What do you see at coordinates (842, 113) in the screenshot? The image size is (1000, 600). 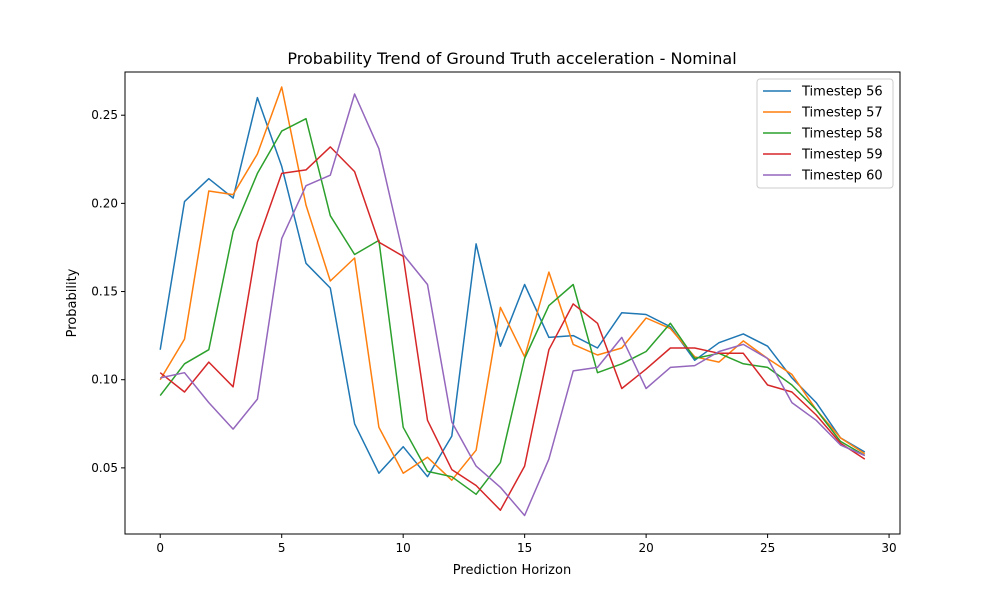 I see `legend-label-1: Timestep 57` at bounding box center [842, 113].